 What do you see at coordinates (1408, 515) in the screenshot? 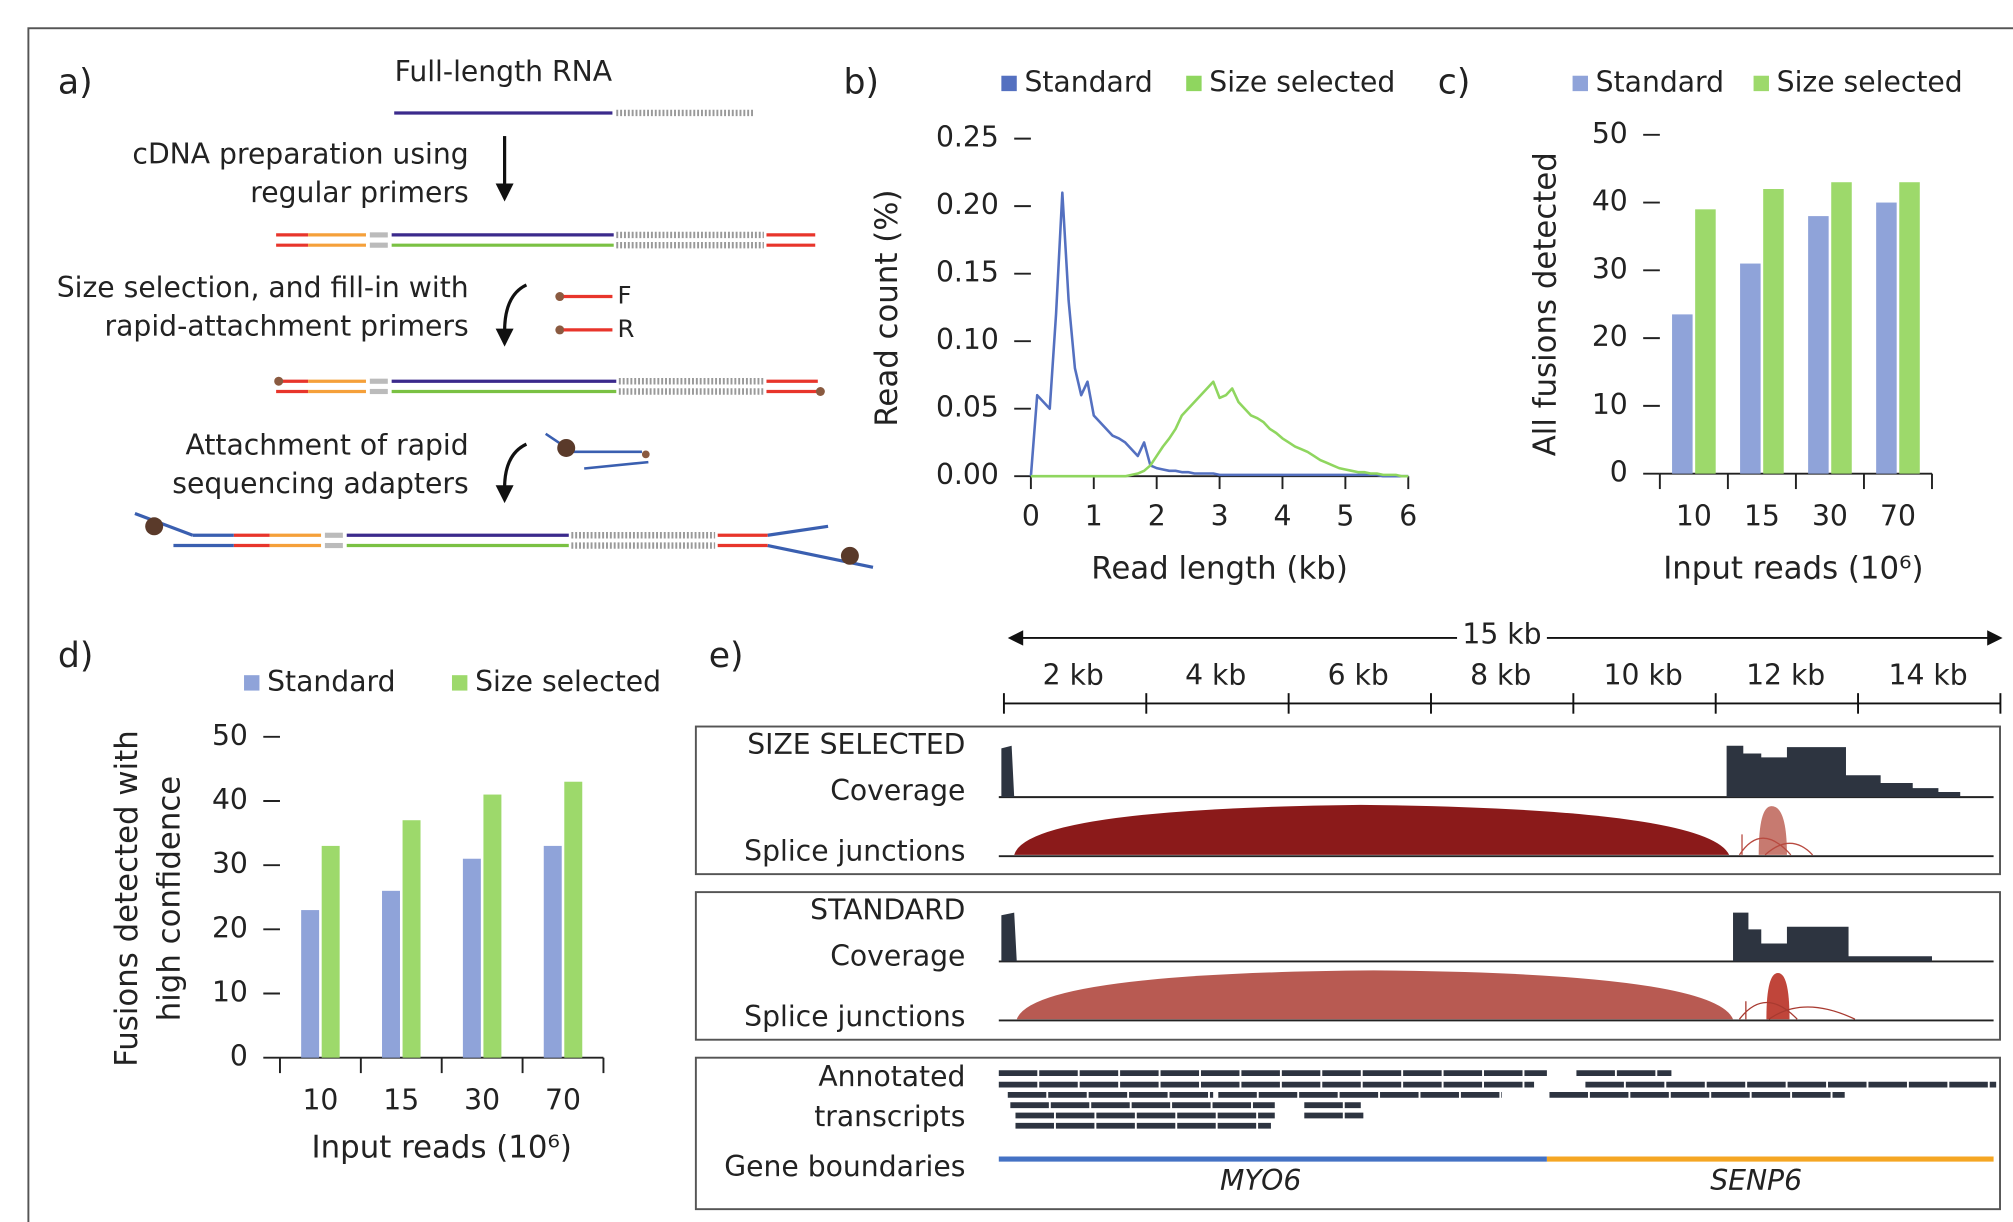
I see `x-tick-label: 6` at bounding box center [1408, 515].